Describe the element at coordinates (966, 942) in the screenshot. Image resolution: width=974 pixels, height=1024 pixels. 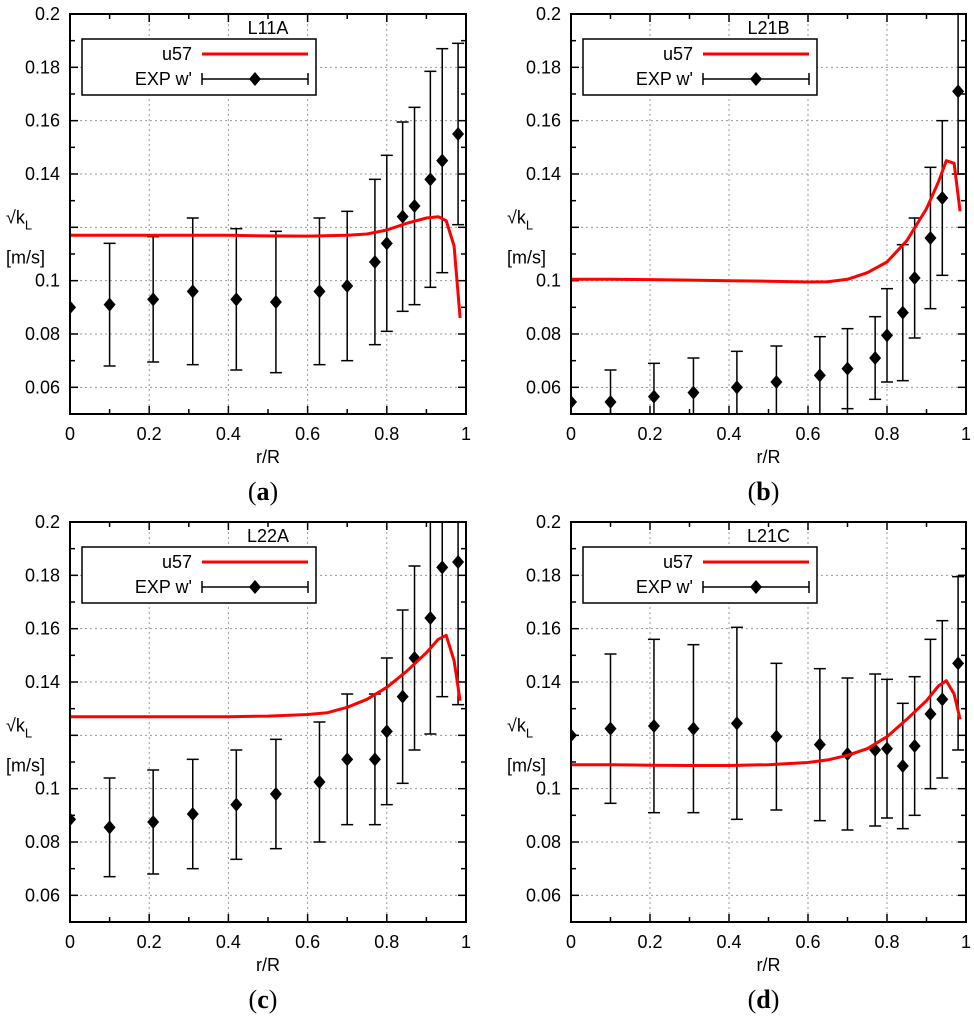
I see `x-tick-label: 1` at that location.